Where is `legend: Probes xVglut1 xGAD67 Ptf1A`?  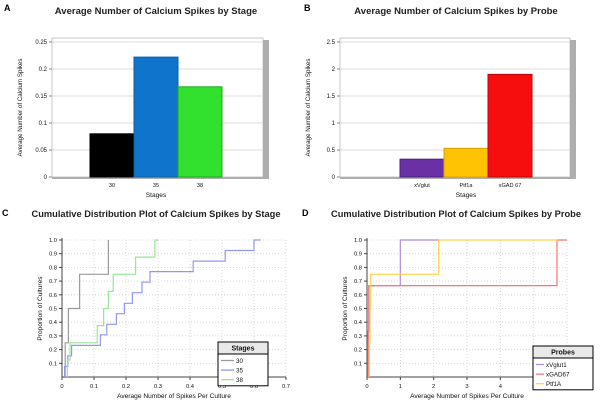 legend: Probes xVglut1 xGAD67 Ptf1A is located at coordinates (563, 368).